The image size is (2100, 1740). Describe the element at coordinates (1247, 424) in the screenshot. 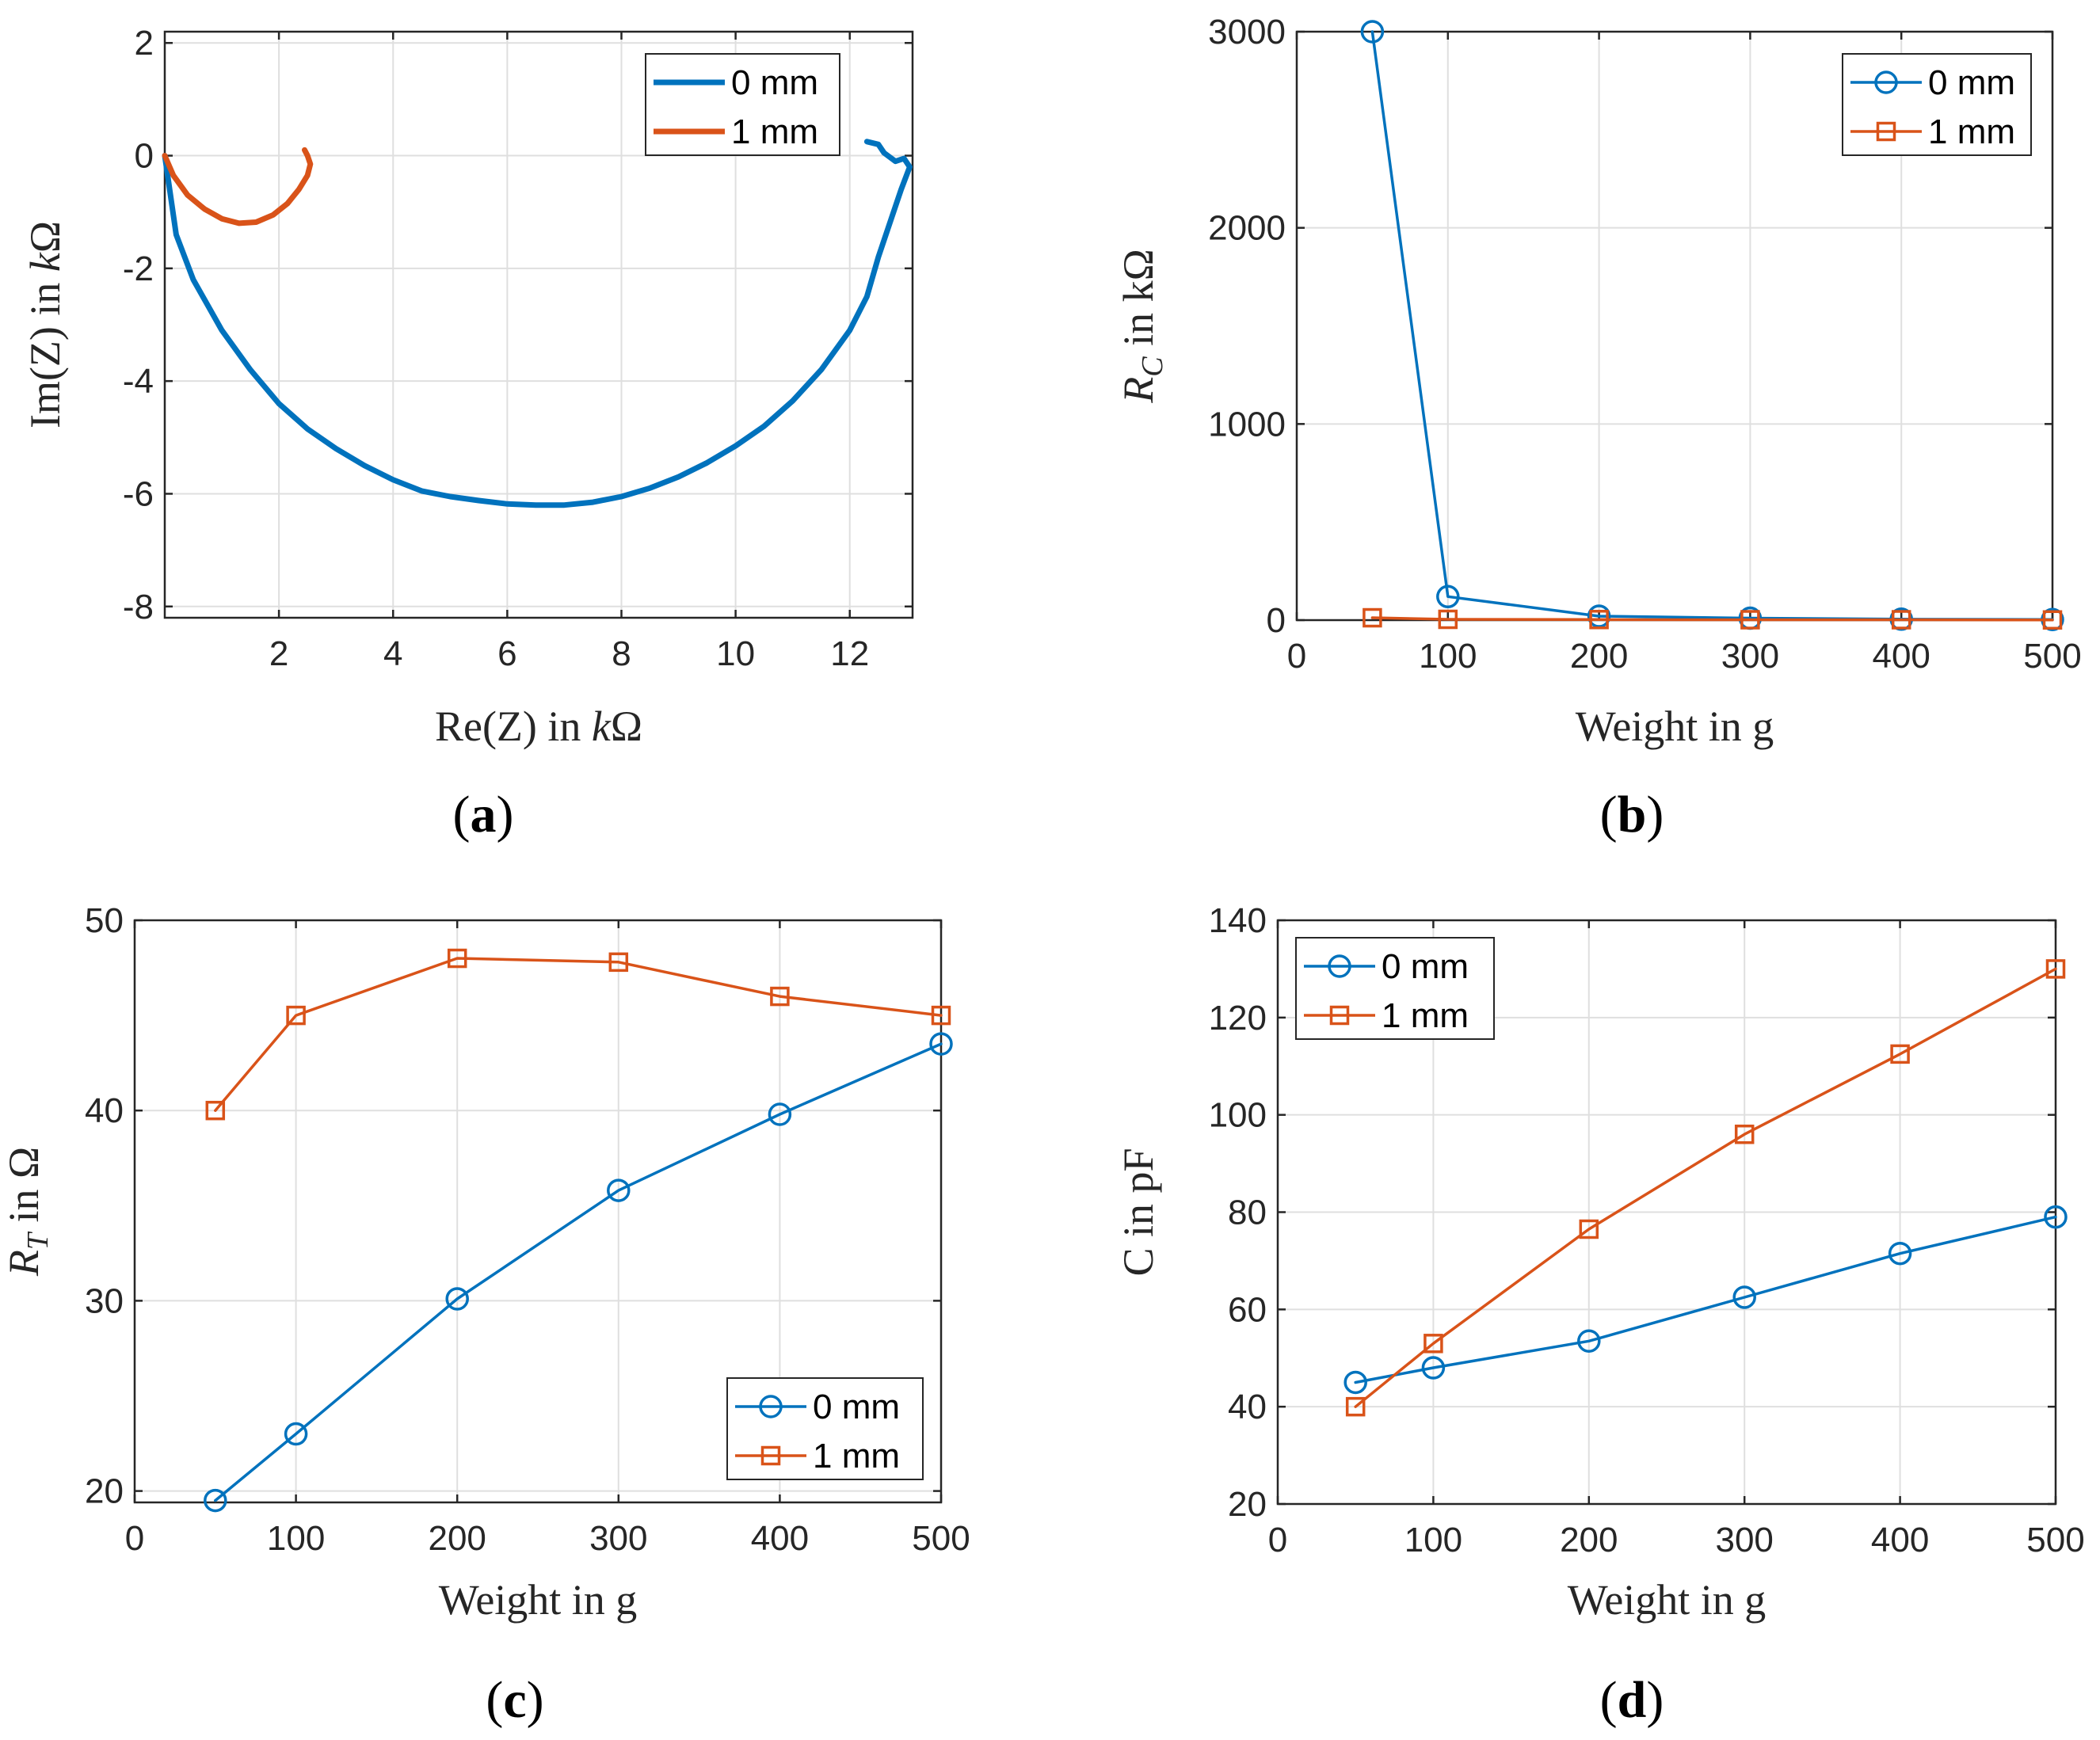

I see `y-tick-label: 1000` at that location.